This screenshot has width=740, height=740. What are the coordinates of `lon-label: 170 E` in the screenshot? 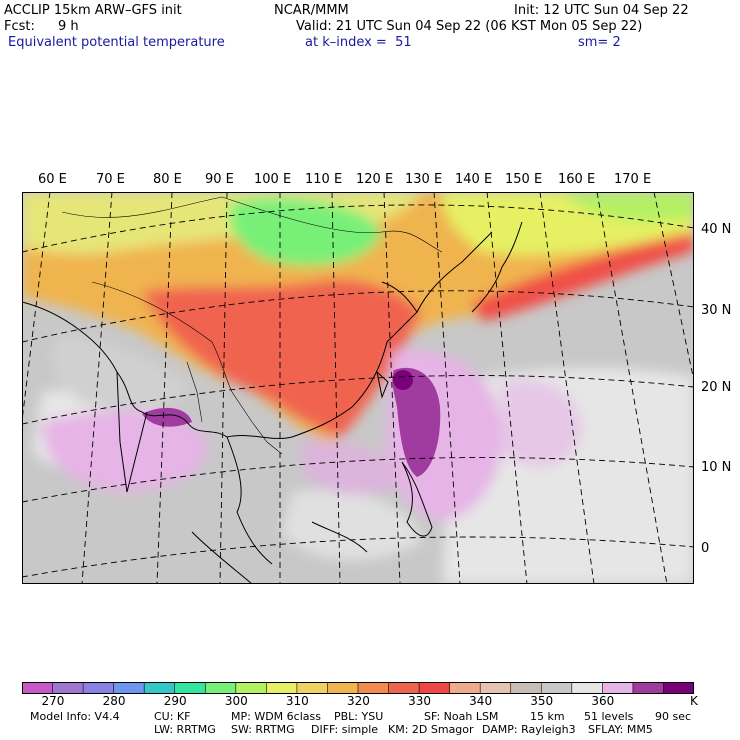 It's located at (633, 179).